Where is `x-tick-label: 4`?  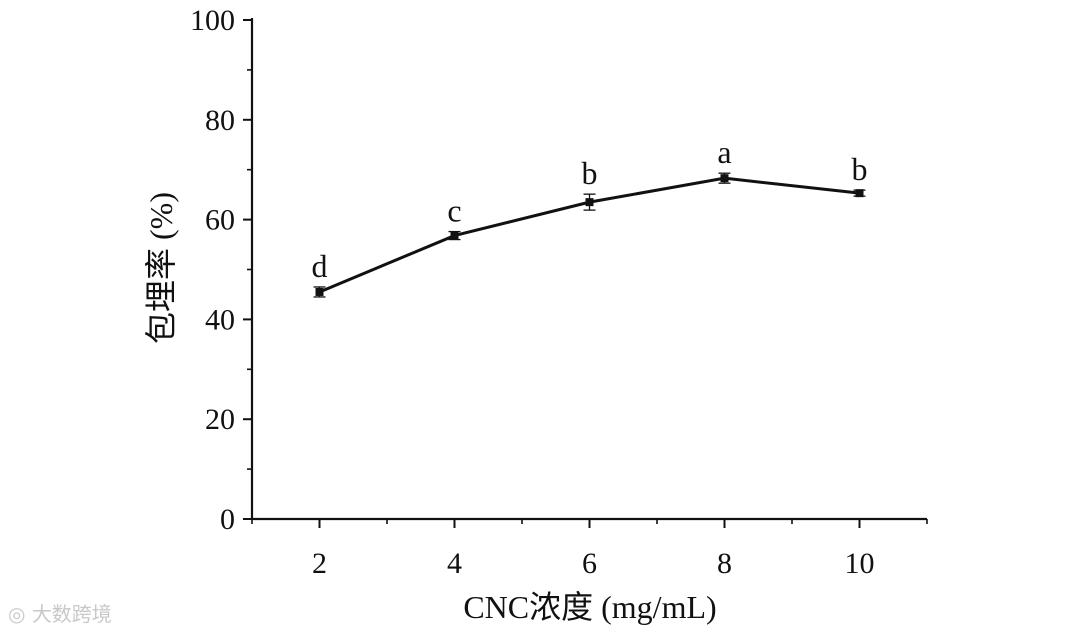 x-tick-label: 4 is located at coordinates (454, 563).